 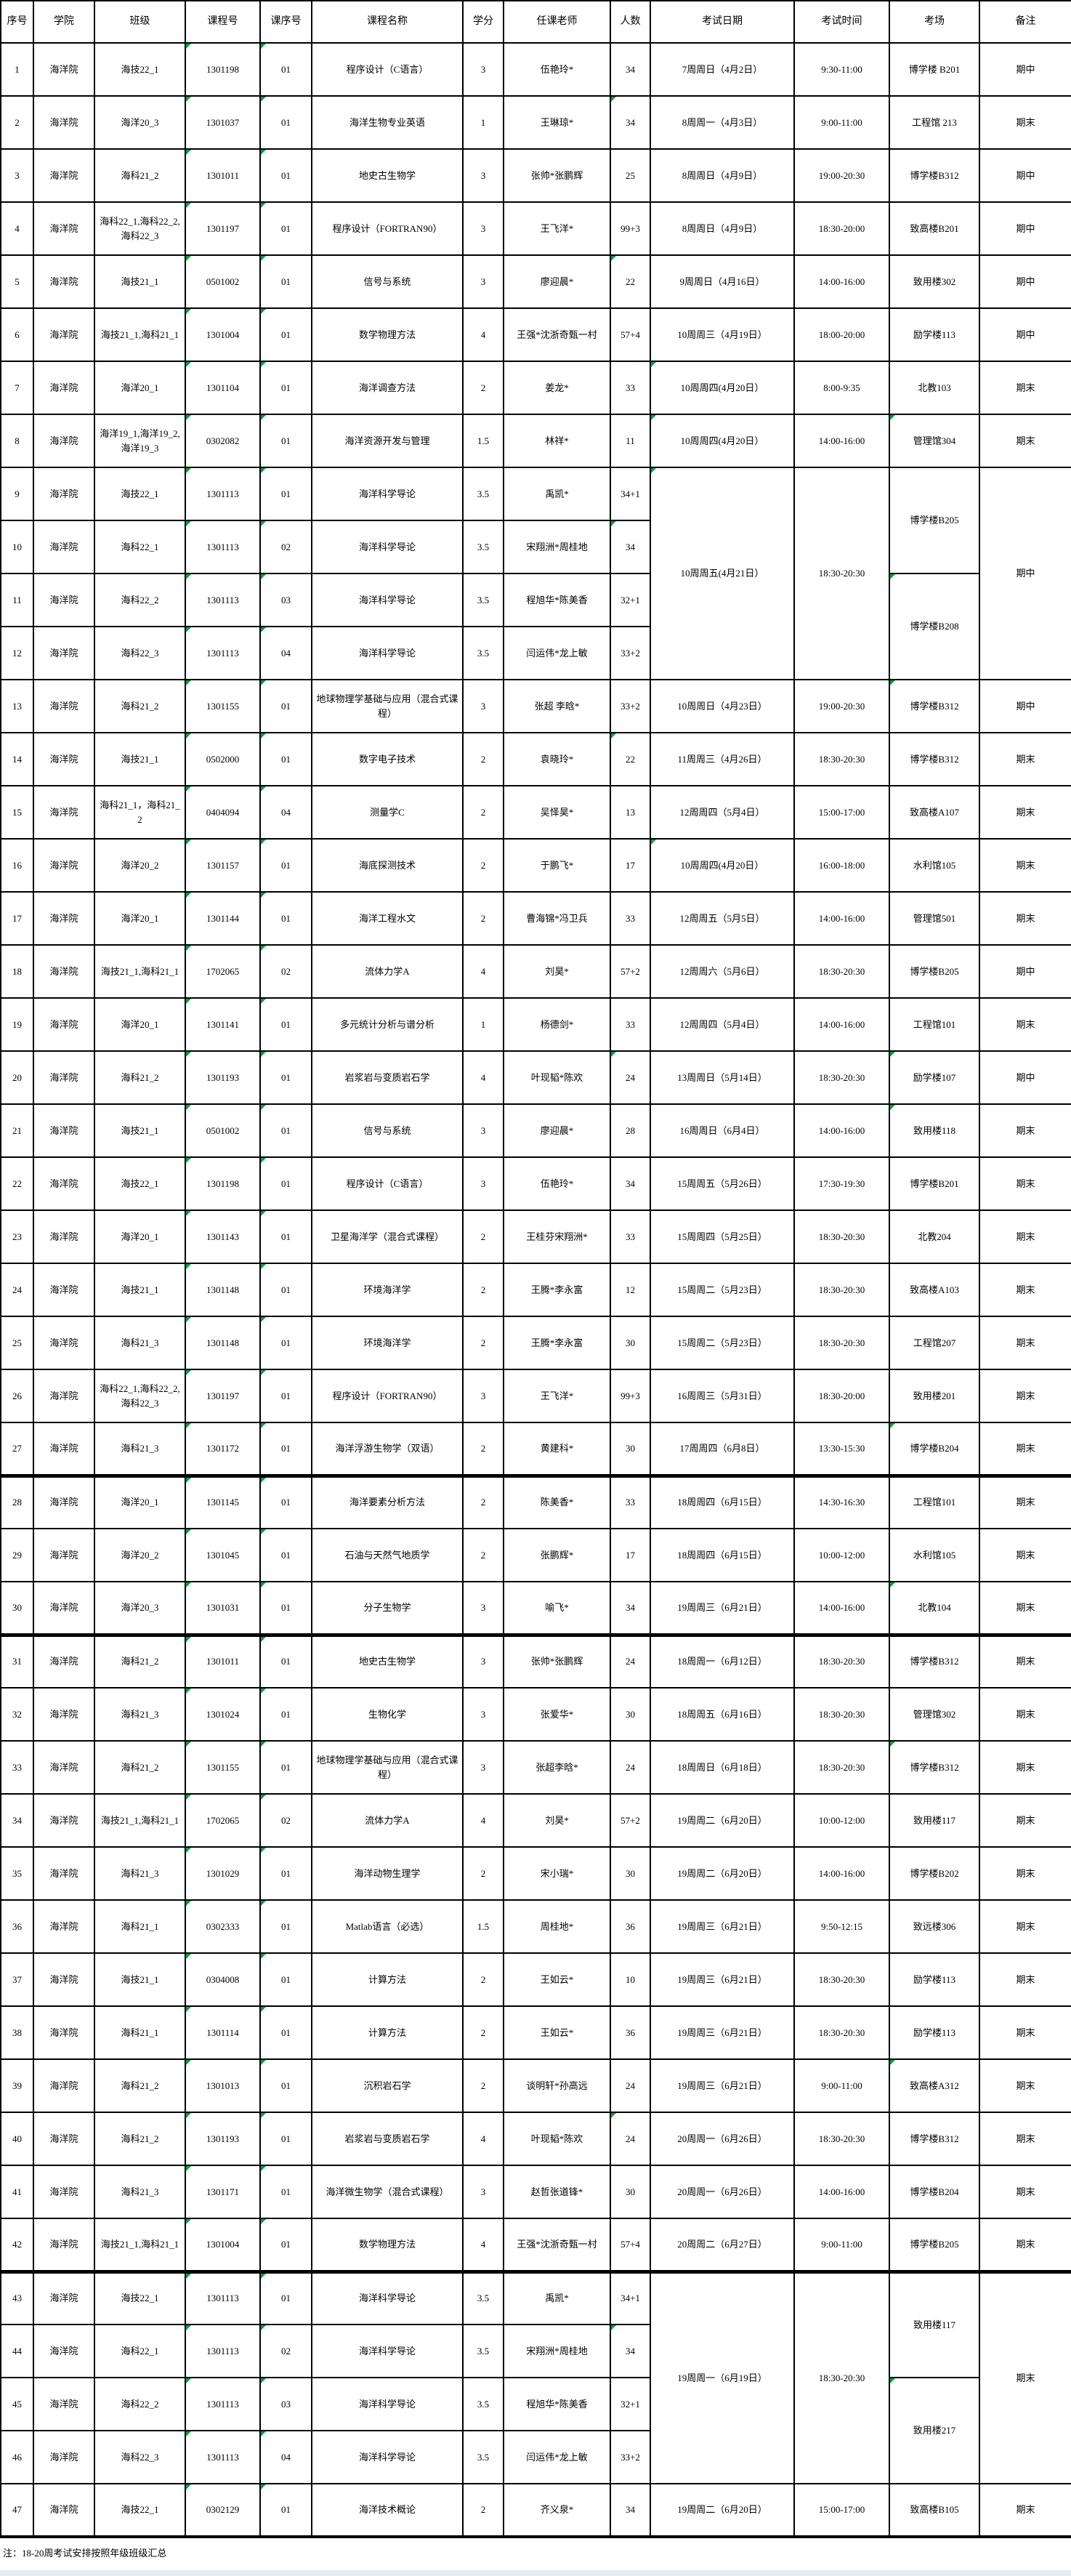 I want to click on cell-credits: 2, so click(x=483, y=865).